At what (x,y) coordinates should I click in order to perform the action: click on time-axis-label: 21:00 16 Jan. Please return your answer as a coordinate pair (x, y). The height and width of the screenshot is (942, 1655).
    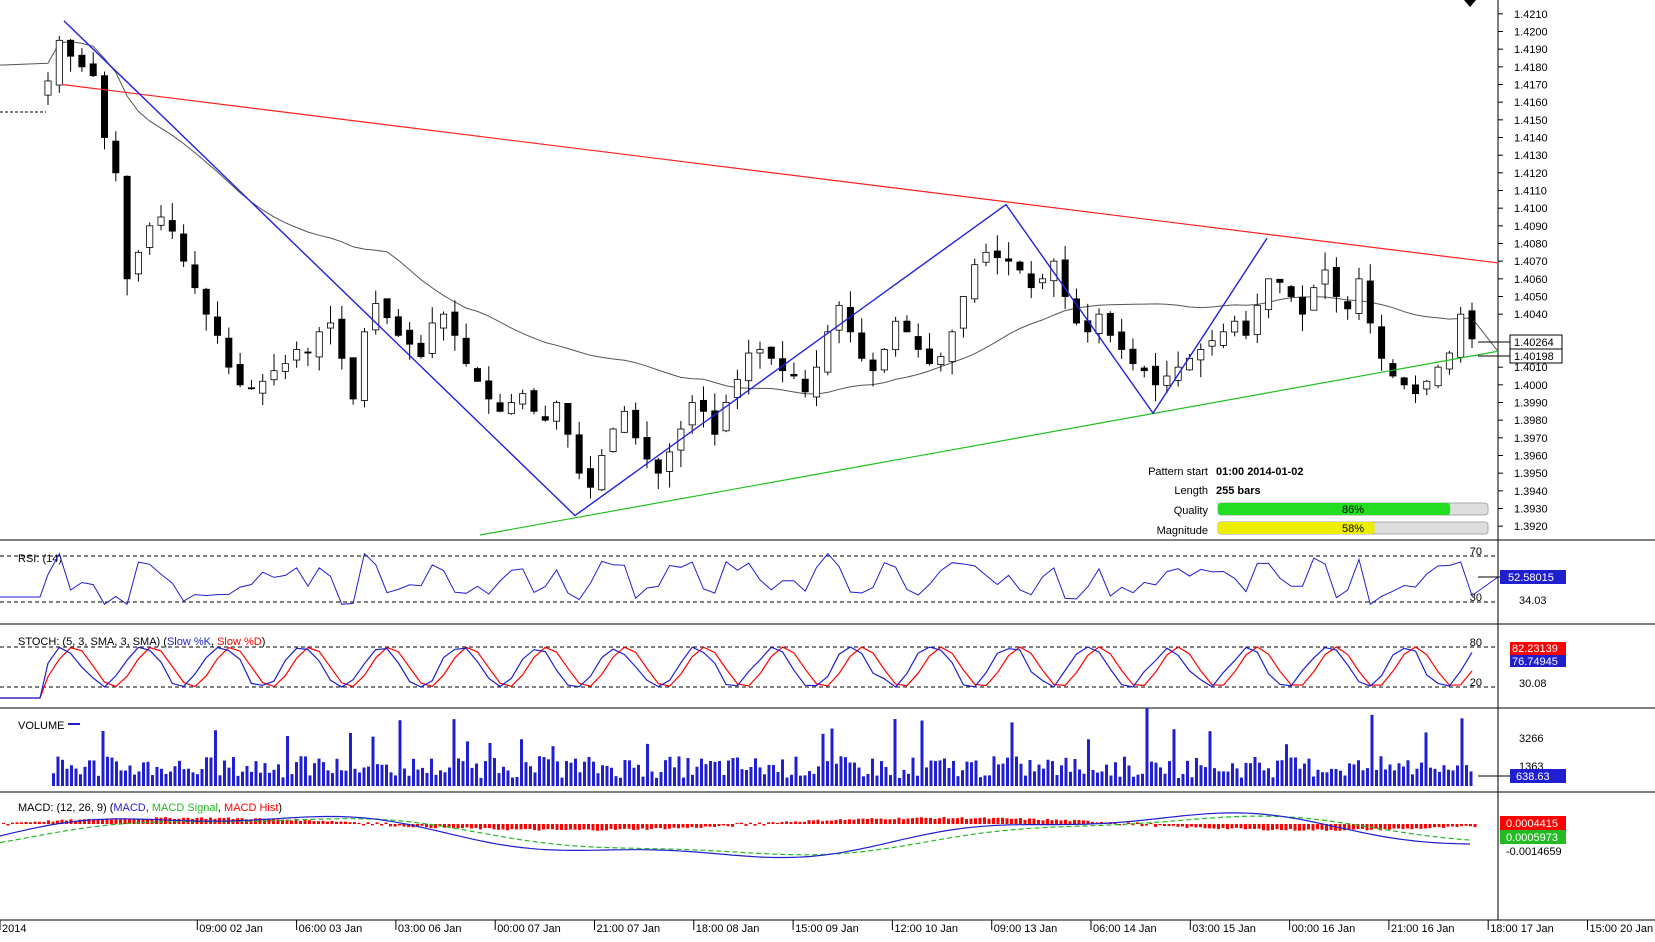
    Looking at the image, I should click on (1423, 929).